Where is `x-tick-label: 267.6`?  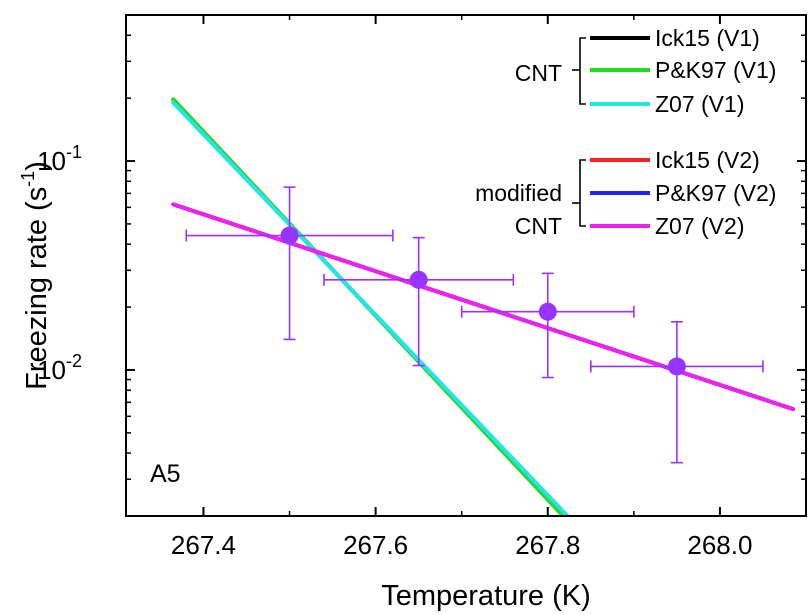
x-tick-label: 267.6 is located at coordinates (375, 545).